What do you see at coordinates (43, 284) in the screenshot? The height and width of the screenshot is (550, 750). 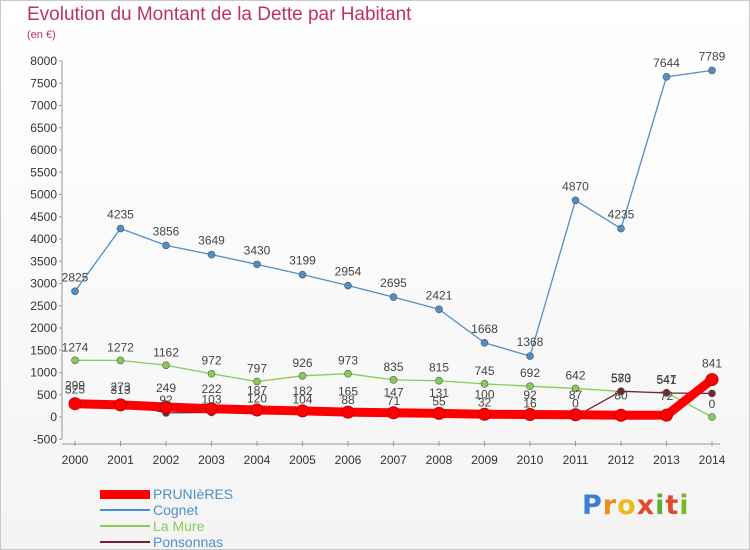 I see `y-tick-label: 3000` at bounding box center [43, 284].